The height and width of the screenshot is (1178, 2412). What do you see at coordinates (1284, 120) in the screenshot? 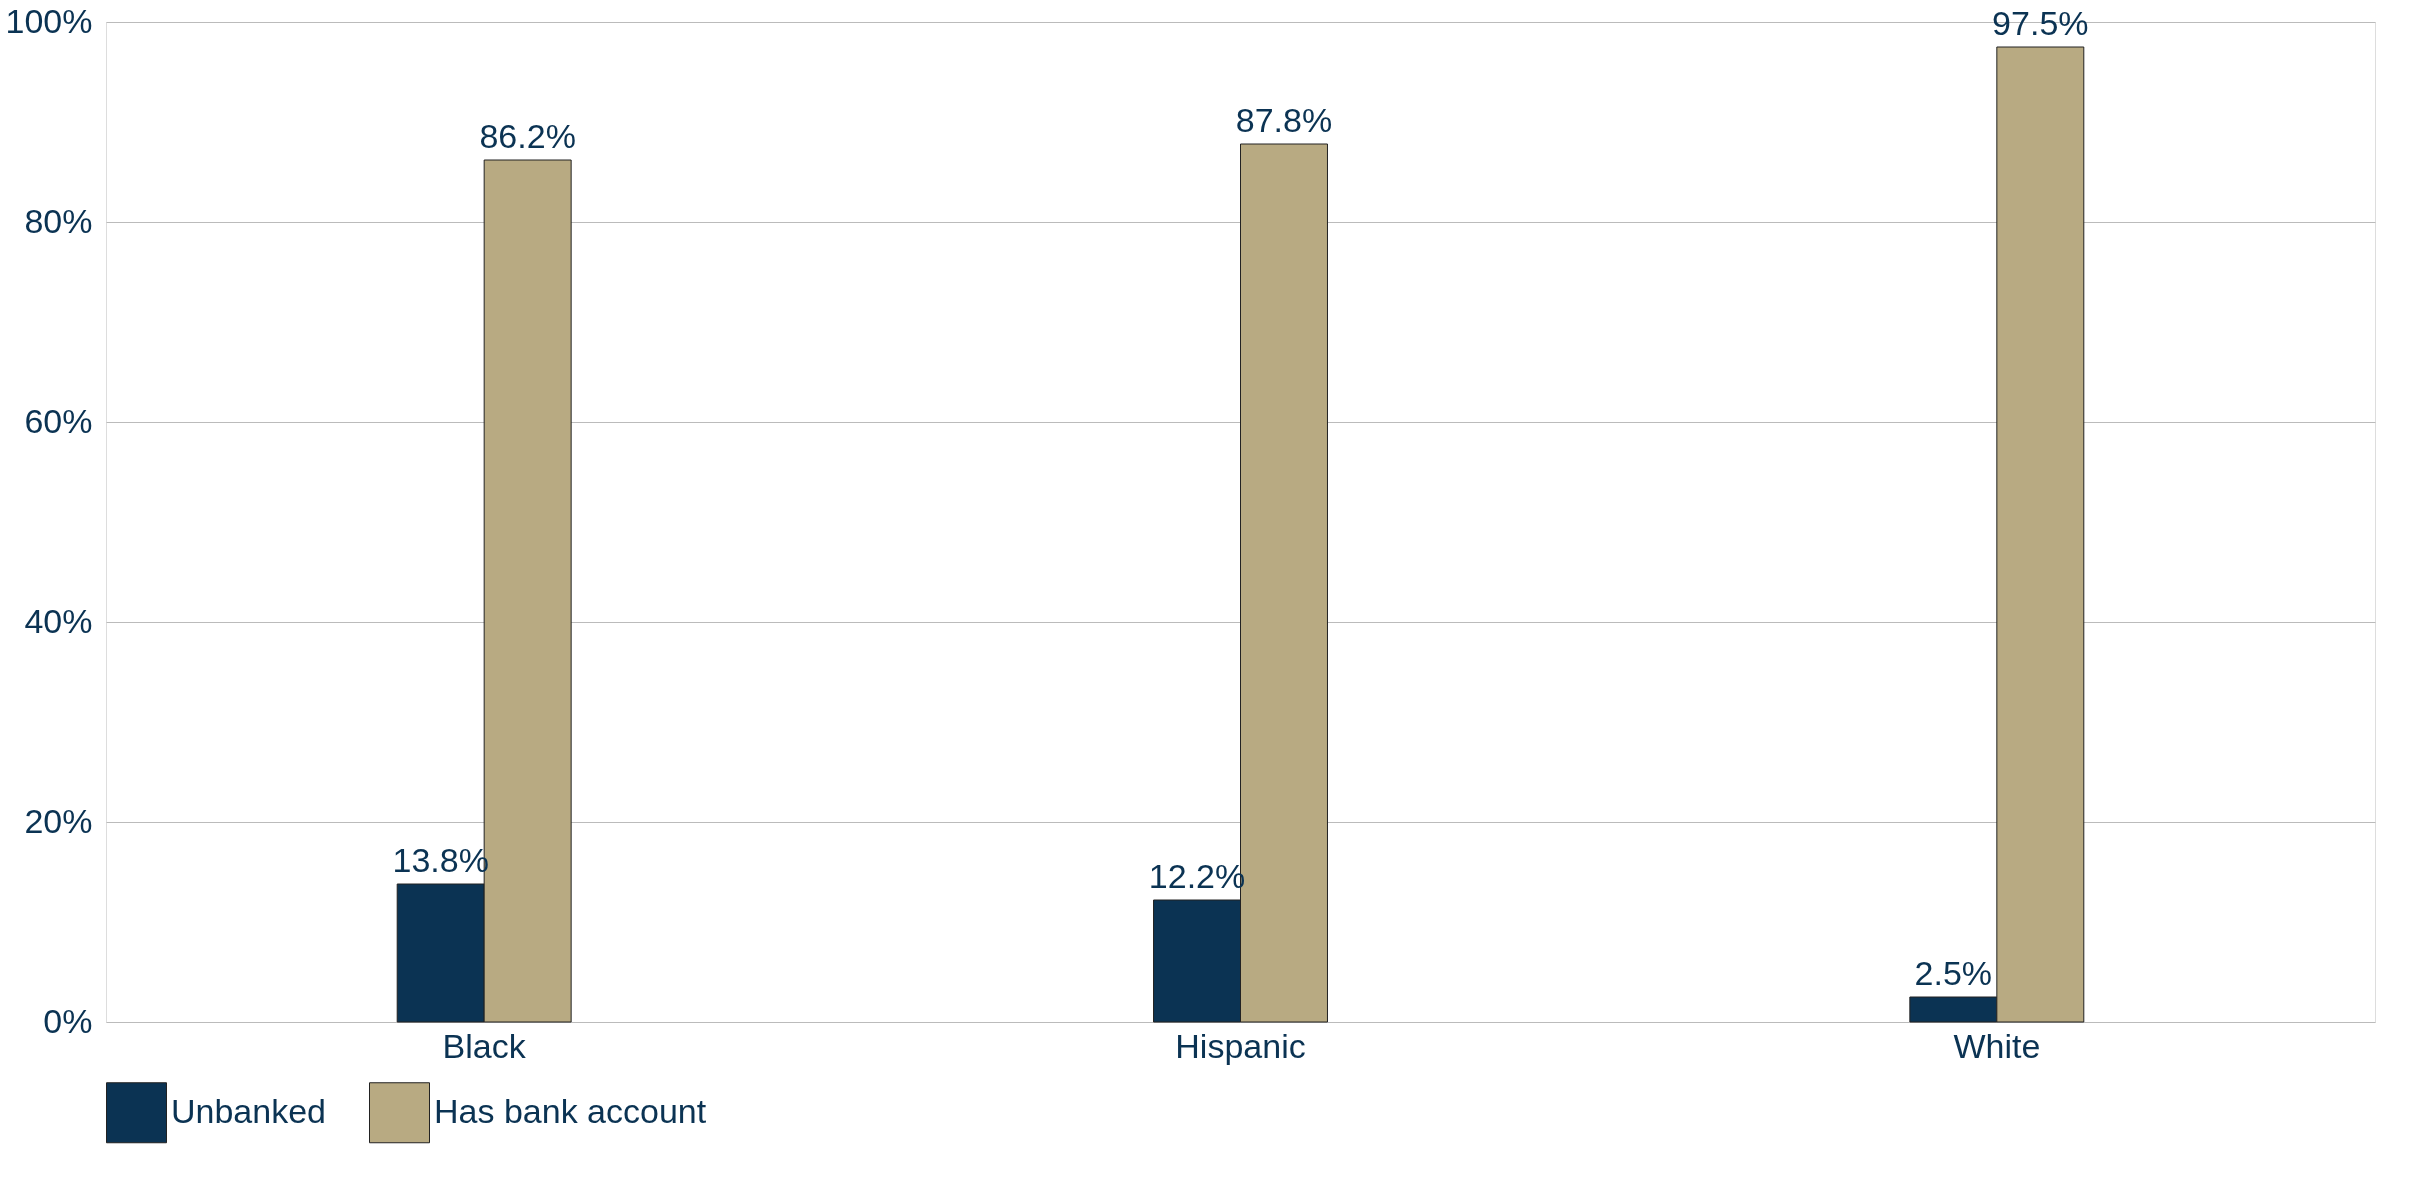
I see `data-label: 87.8%` at bounding box center [1284, 120].